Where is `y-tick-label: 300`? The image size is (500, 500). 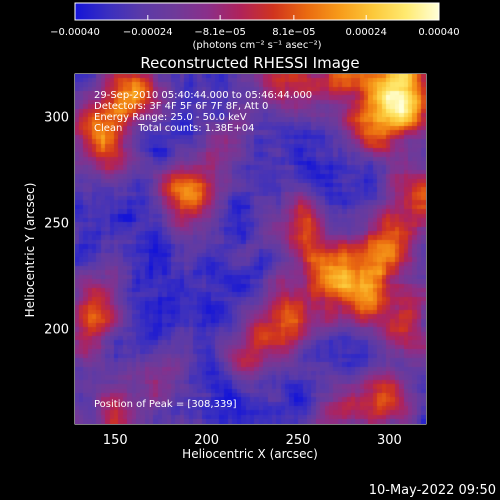 y-tick-label: 300 is located at coordinates (56, 117).